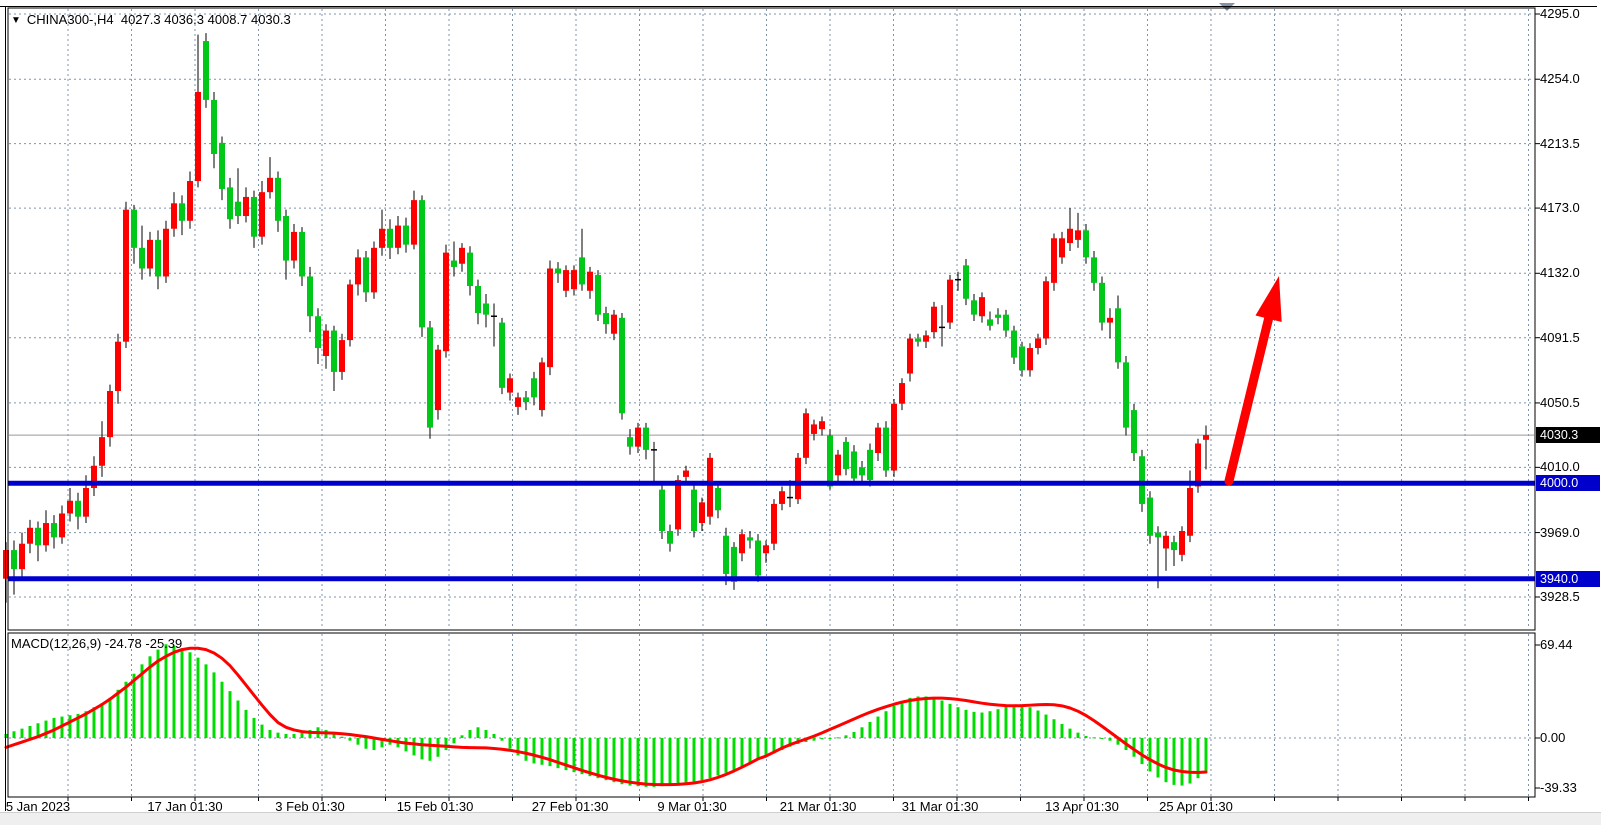 The height and width of the screenshot is (825, 1601). I want to click on window-left-border, so click(5, 408).